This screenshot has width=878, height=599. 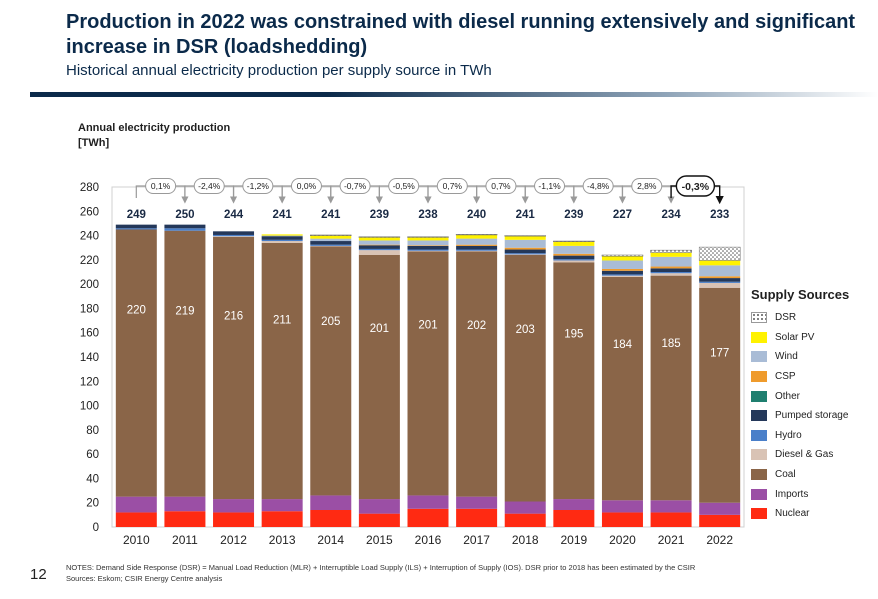 What do you see at coordinates (428, 215) in the screenshot?
I see `total-value-label: 238` at bounding box center [428, 215].